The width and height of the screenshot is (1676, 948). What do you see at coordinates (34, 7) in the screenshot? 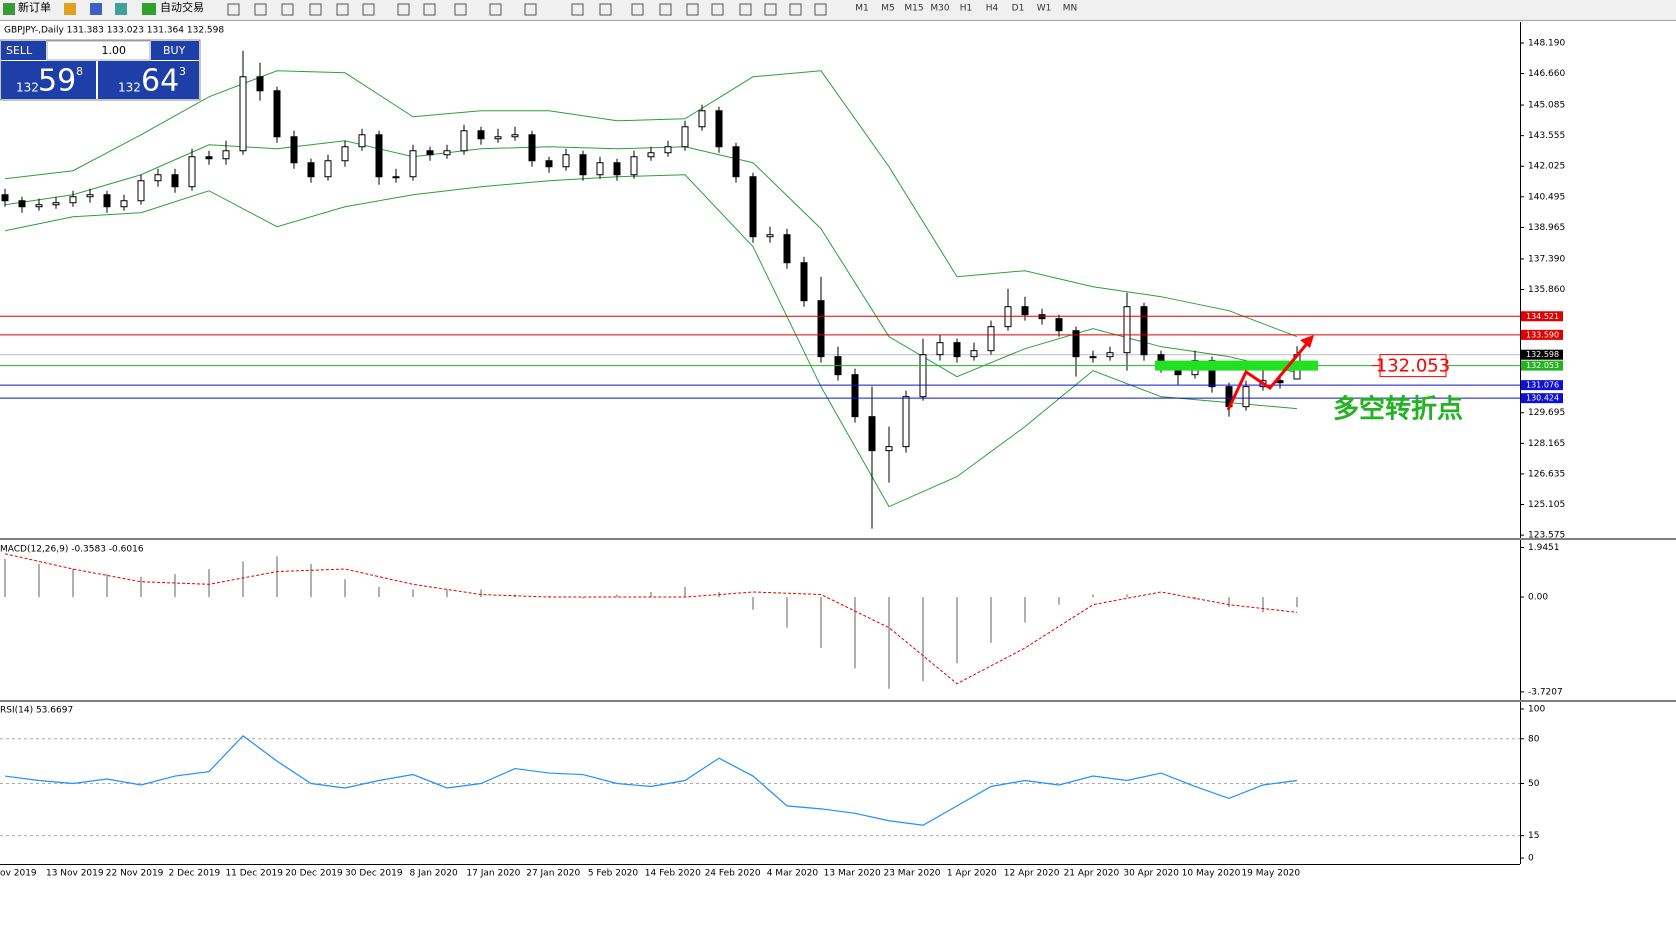
I see `toolbar-button: 新订单` at bounding box center [34, 7].